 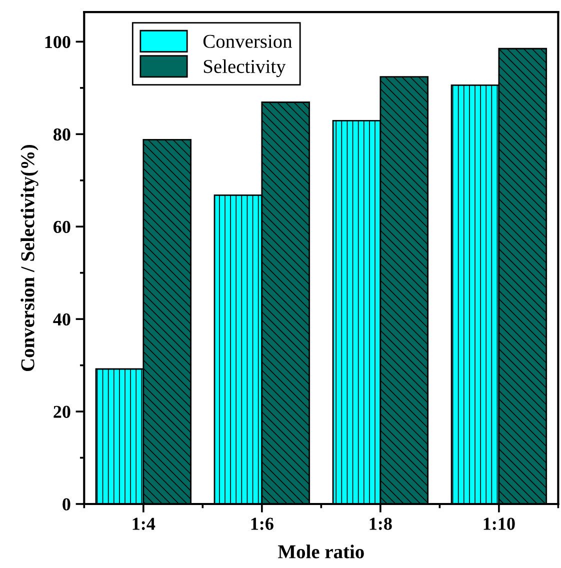 I want to click on x-tick-label: 1:10, so click(x=499, y=524).